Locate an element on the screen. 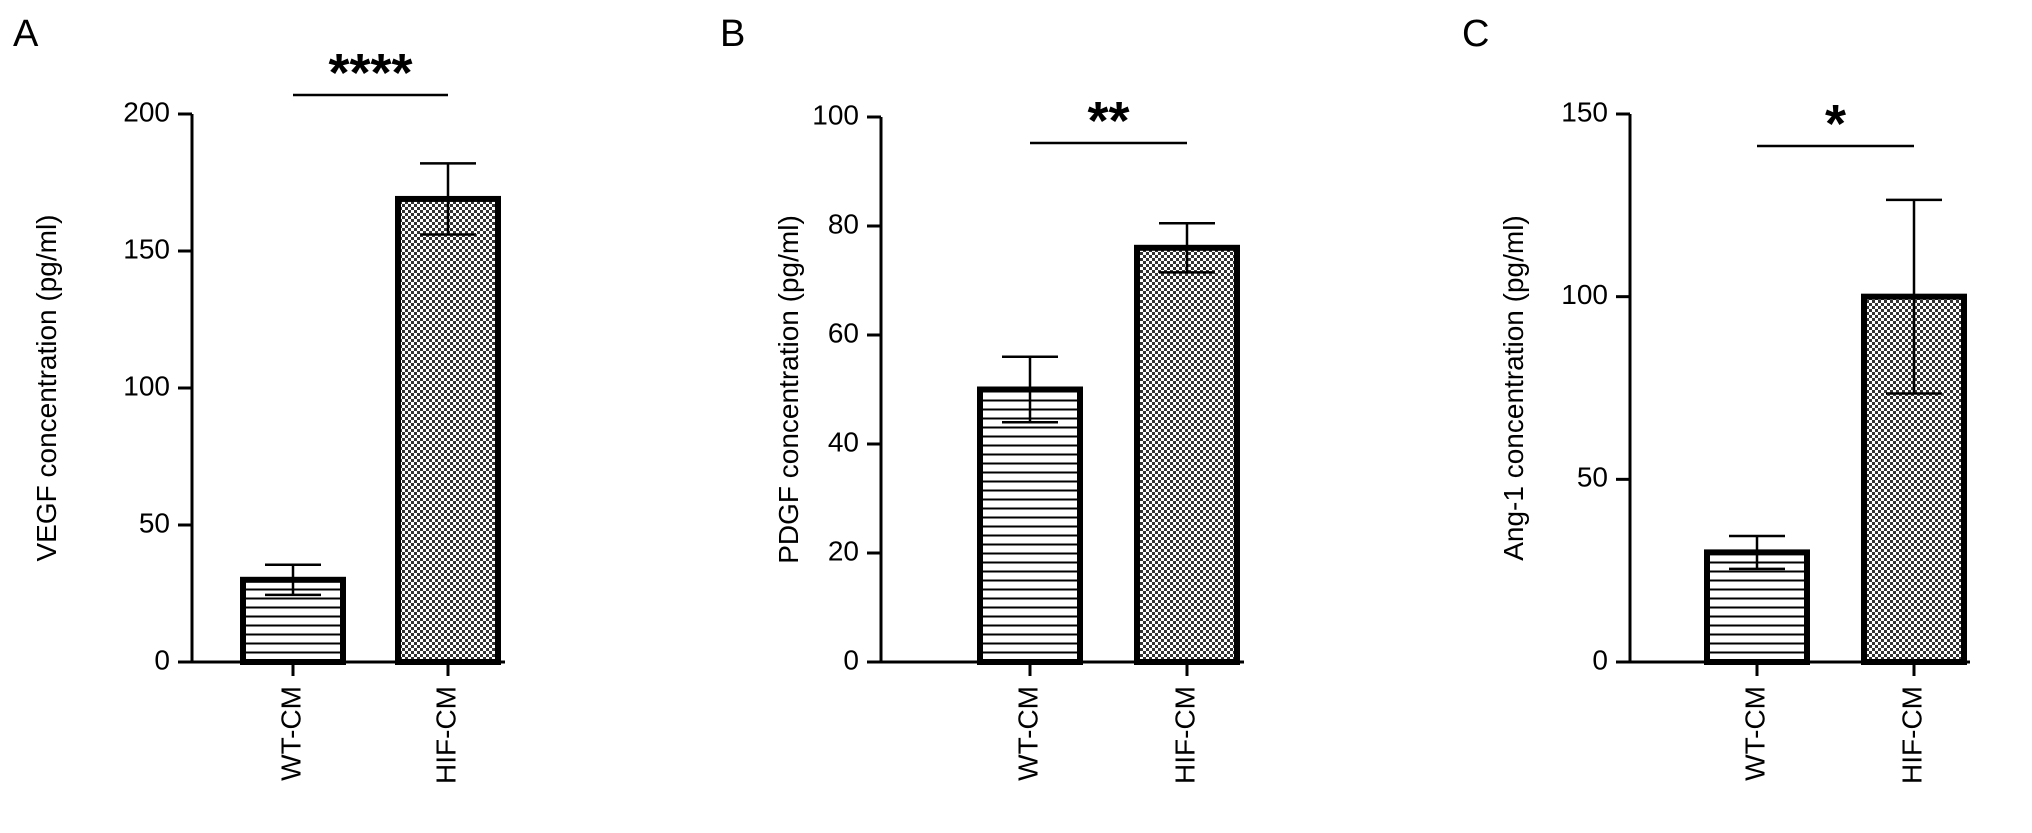  panel-label: C is located at coordinates (1475, 34).